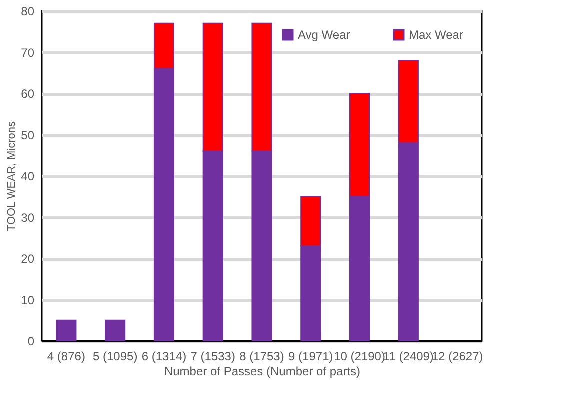 This screenshot has width=578, height=410. I want to click on y-tick-label: 30, so click(28, 217).